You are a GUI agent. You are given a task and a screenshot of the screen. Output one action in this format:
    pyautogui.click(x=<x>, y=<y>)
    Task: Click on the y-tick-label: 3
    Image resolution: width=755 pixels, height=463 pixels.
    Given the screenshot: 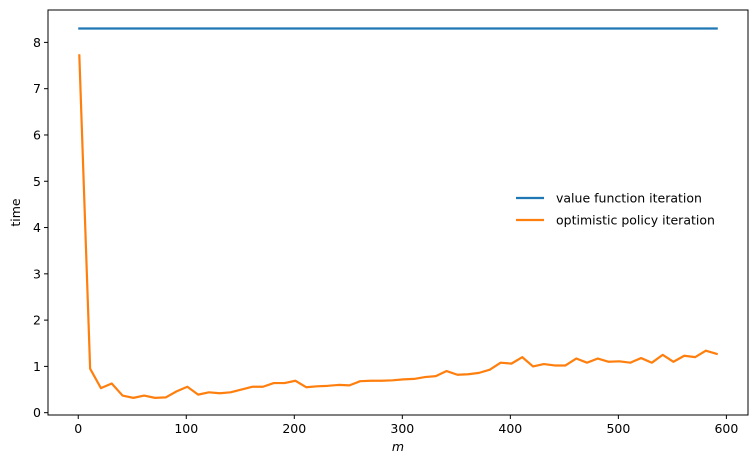 What is the action you would take?
    pyautogui.click(x=37, y=273)
    